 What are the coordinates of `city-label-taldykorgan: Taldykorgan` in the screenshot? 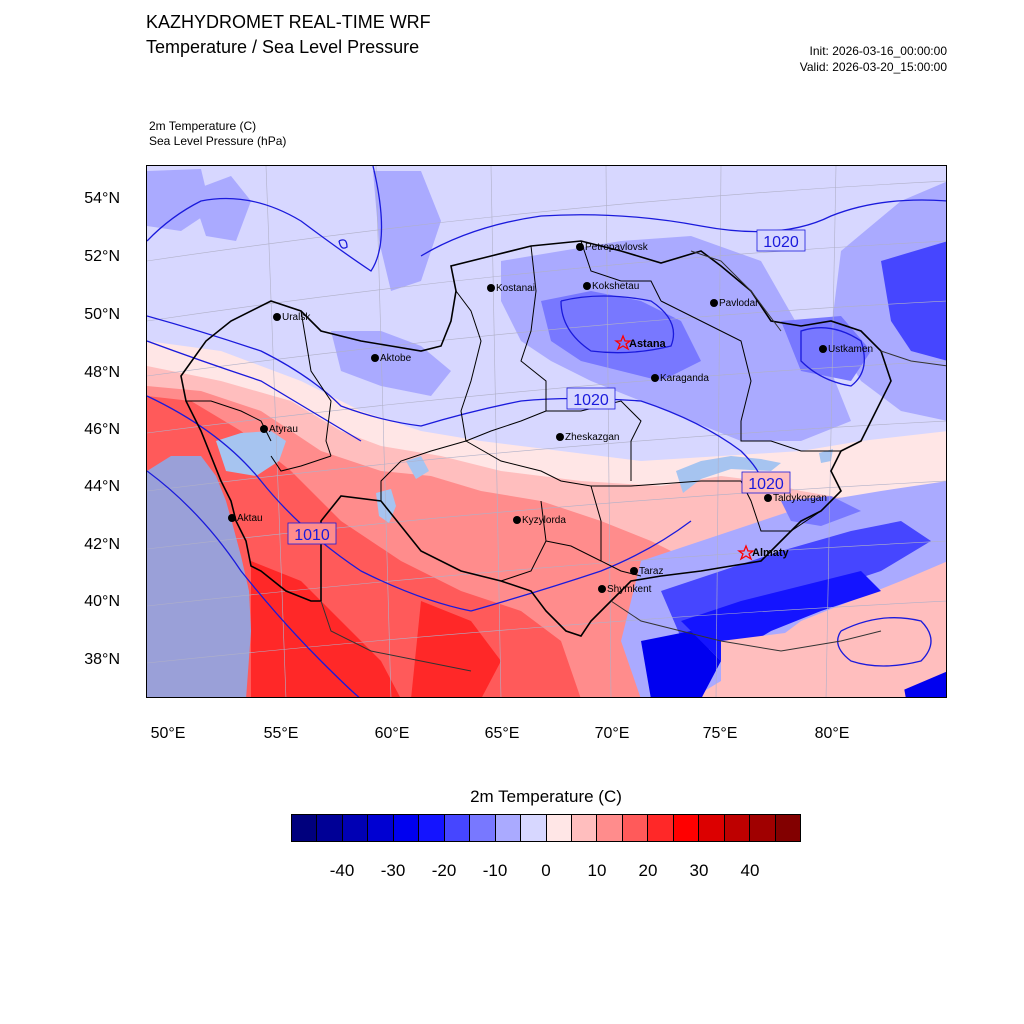 It's located at (800, 498).